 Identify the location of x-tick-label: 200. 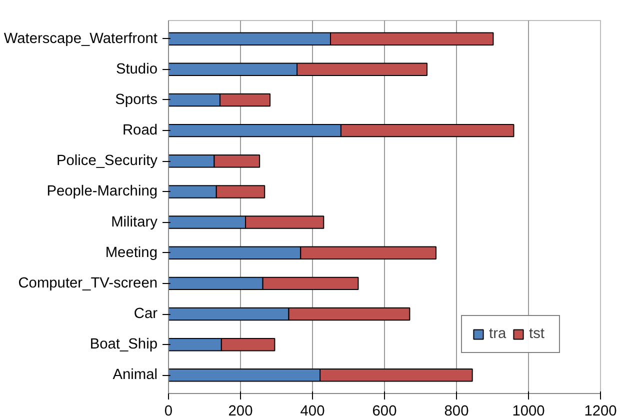
(240, 412).